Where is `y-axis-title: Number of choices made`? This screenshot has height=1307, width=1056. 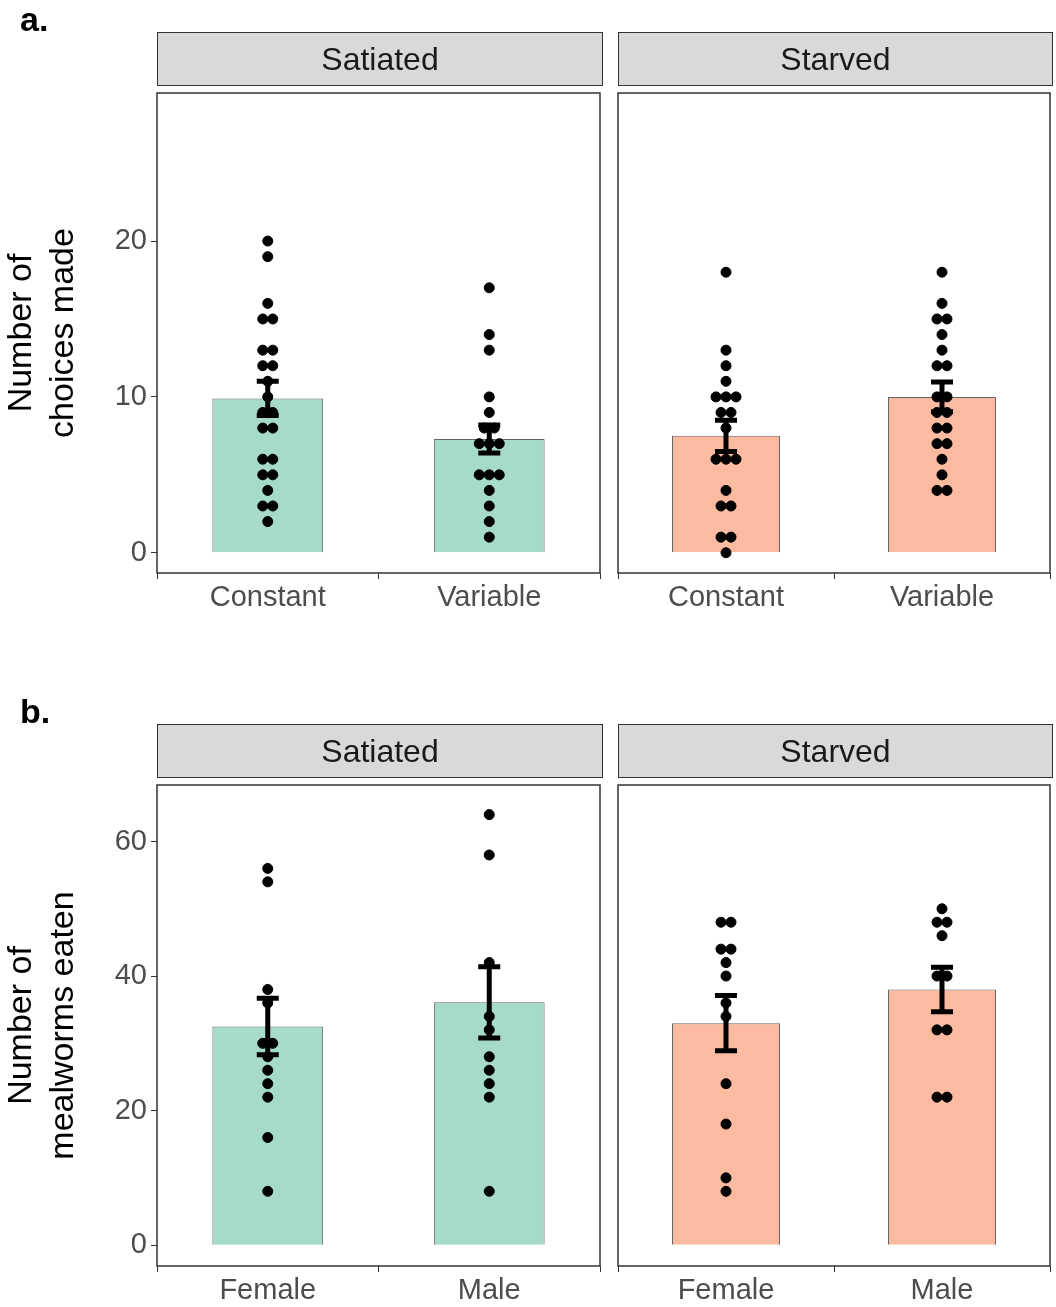
y-axis-title: Number of choices made is located at coordinates (40, 333).